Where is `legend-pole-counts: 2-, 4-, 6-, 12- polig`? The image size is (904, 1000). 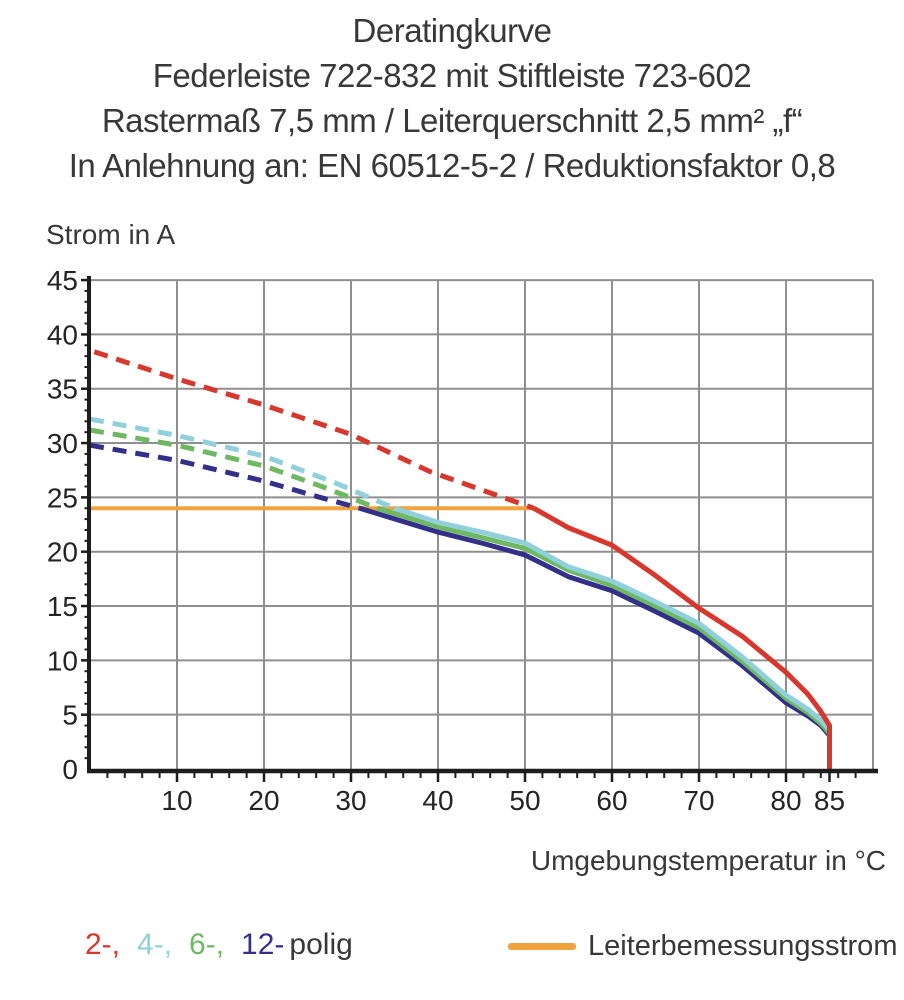
legend-pole-counts: 2-, 4-, 6-, 12- polig is located at coordinates (219, 945).